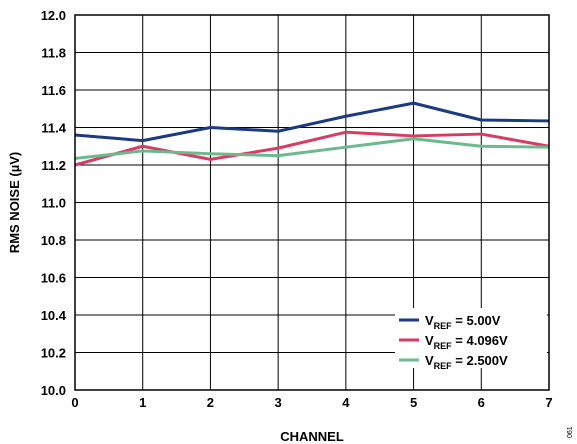 This screenshot has height=444, width=577. What do you see at coordinates (53, 15) in the screenshot?
I see `y-tick-label: 12.0` at bounding box center [53, 15].